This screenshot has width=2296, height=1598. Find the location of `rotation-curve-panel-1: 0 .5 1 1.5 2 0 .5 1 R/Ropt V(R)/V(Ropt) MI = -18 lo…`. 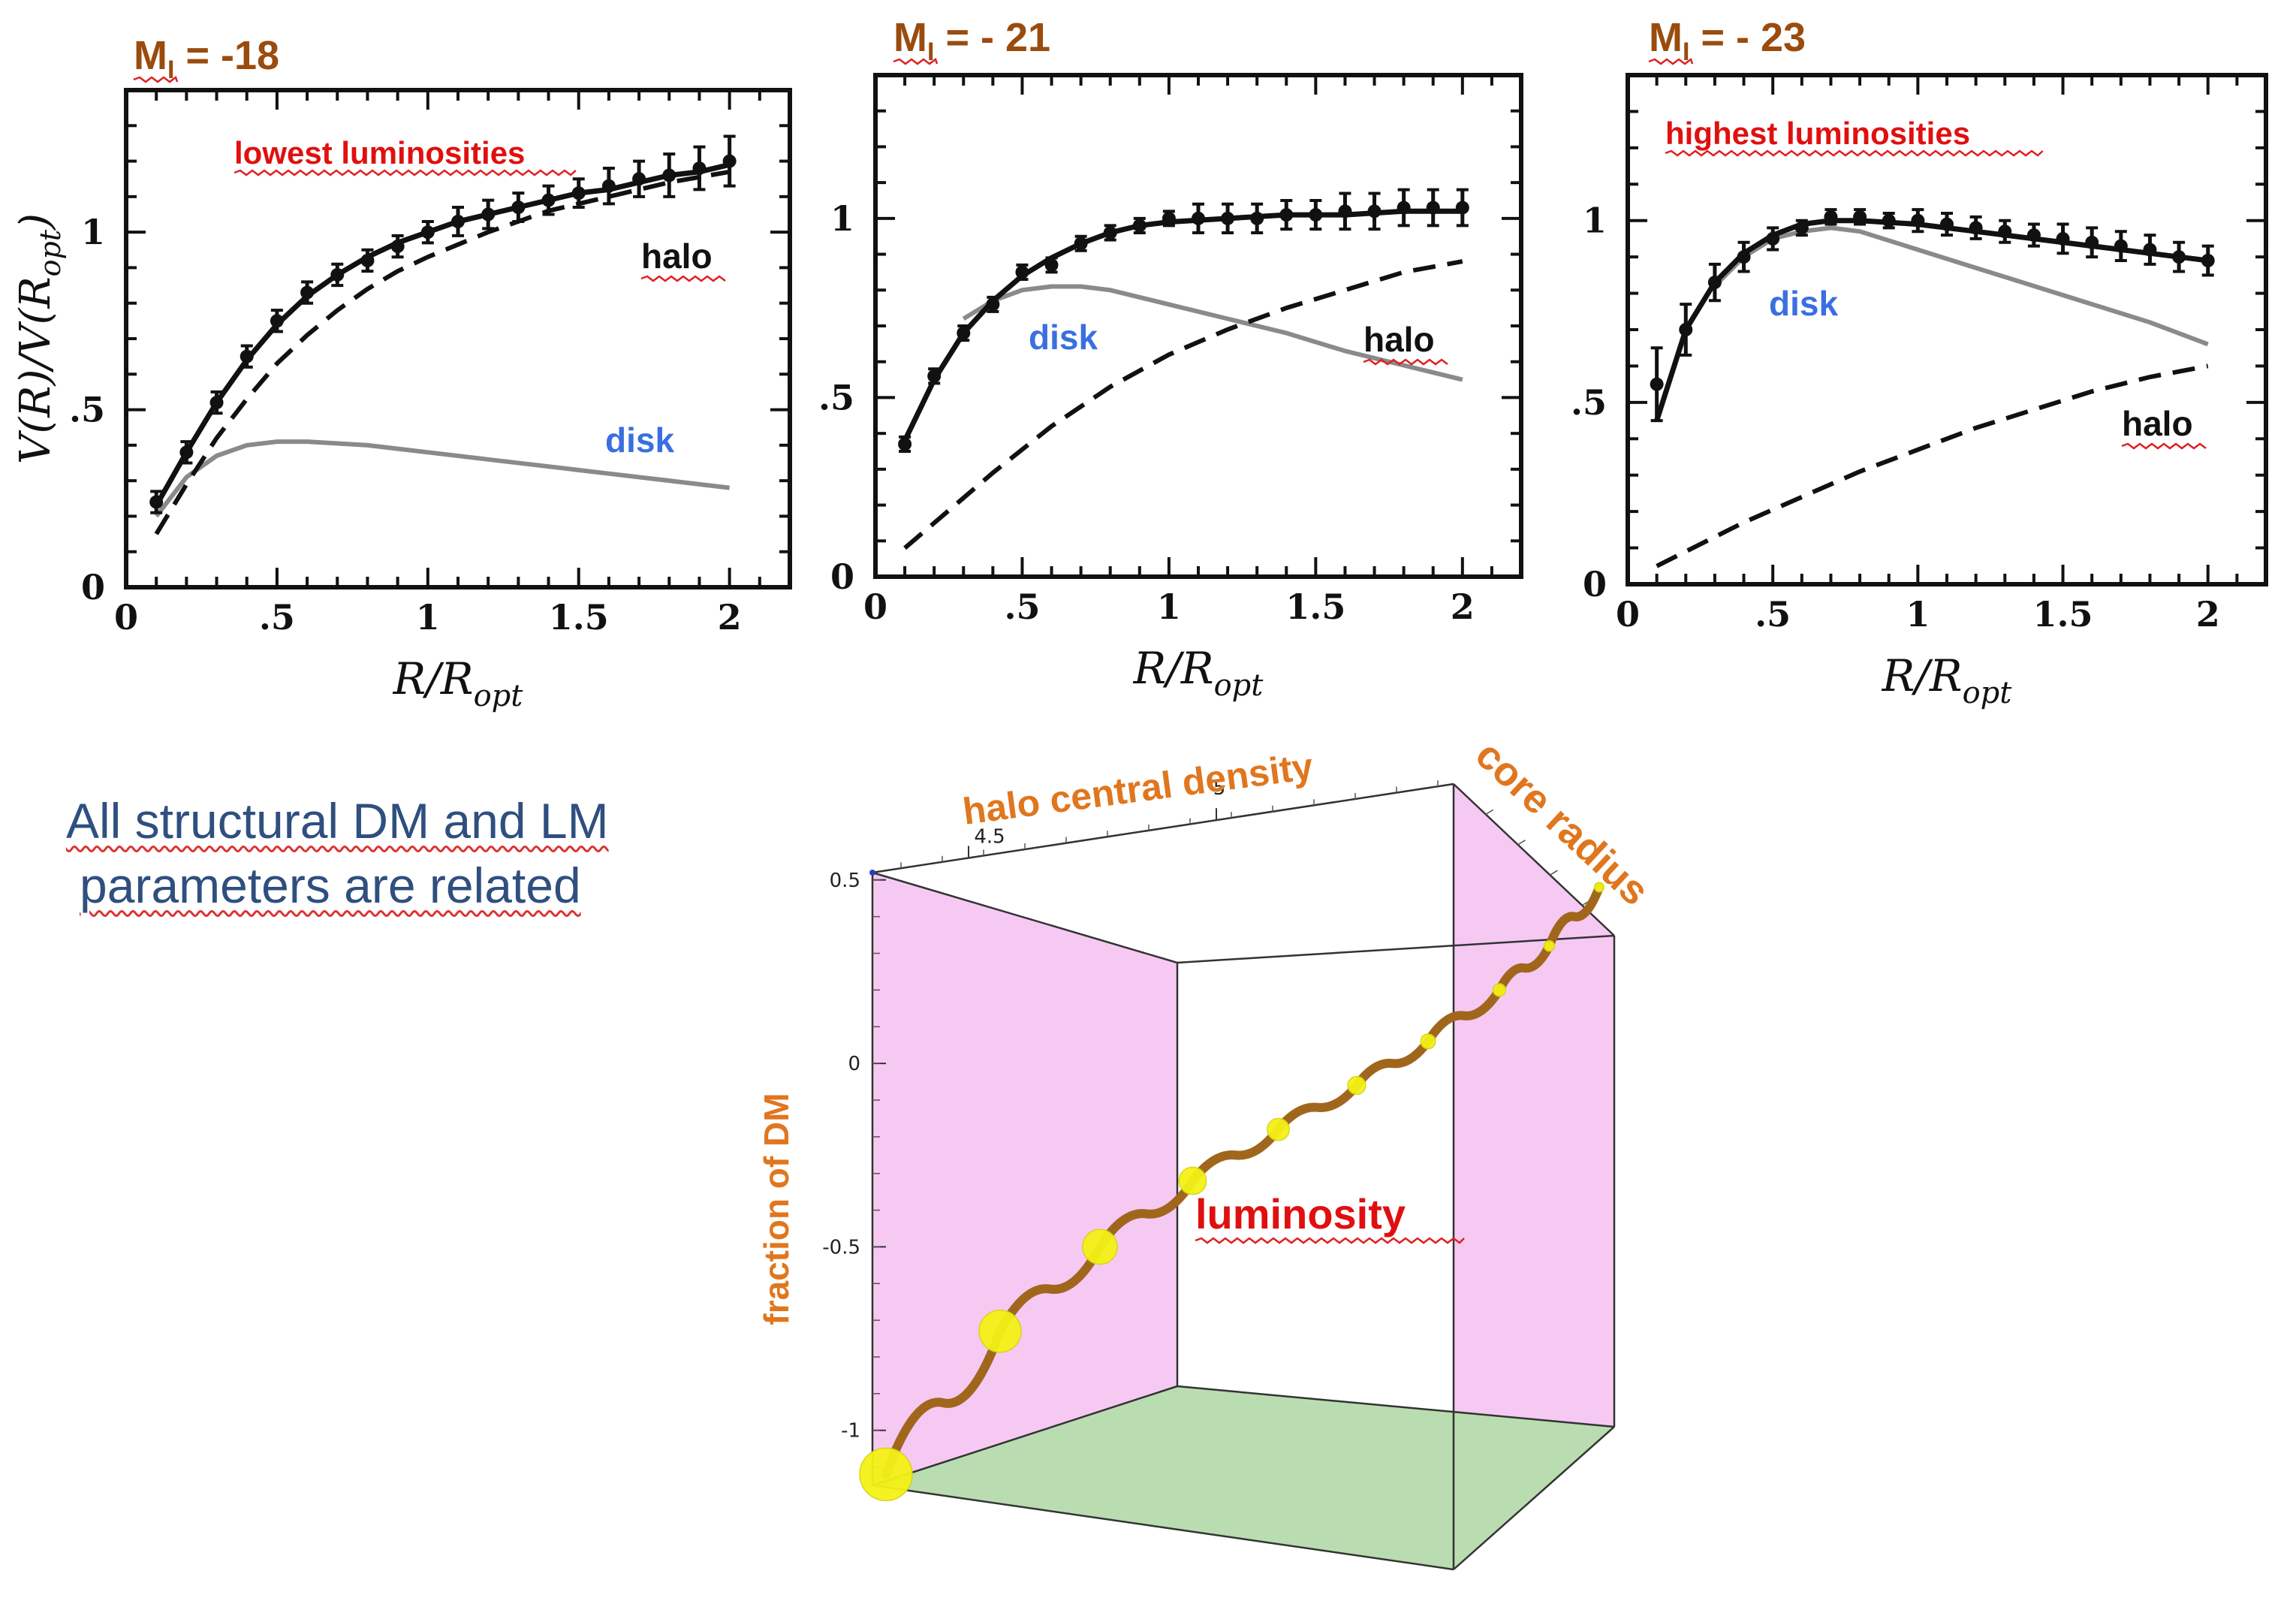

rotation-curve-panel-1: 0 .5 1 1.5 2 0 .5 1 R/Ropt V(R)/V(Ropt) MI = -18 lo… is located at coordinates (401, 373).